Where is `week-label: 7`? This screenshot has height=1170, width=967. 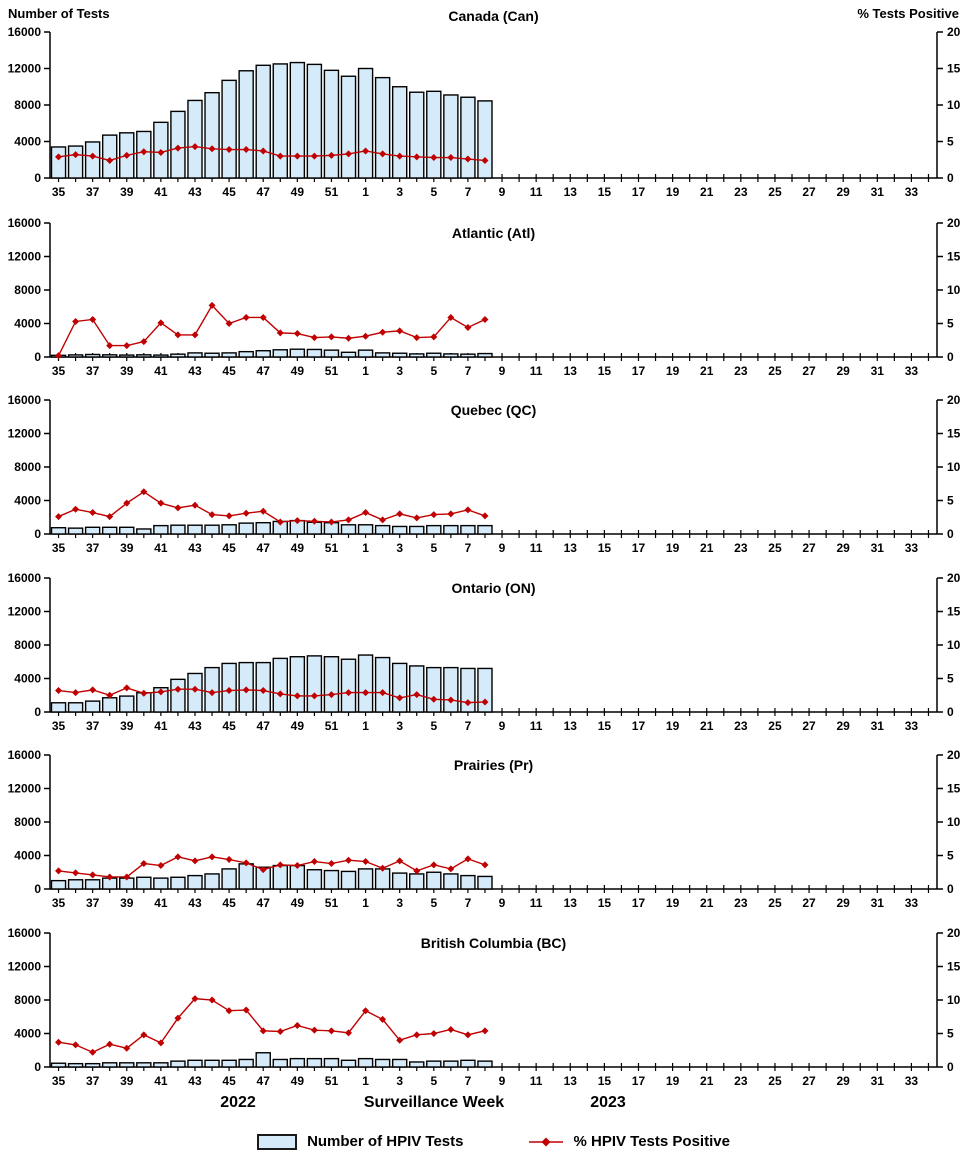
week-label: 7 is located at coordinates (468, 903).